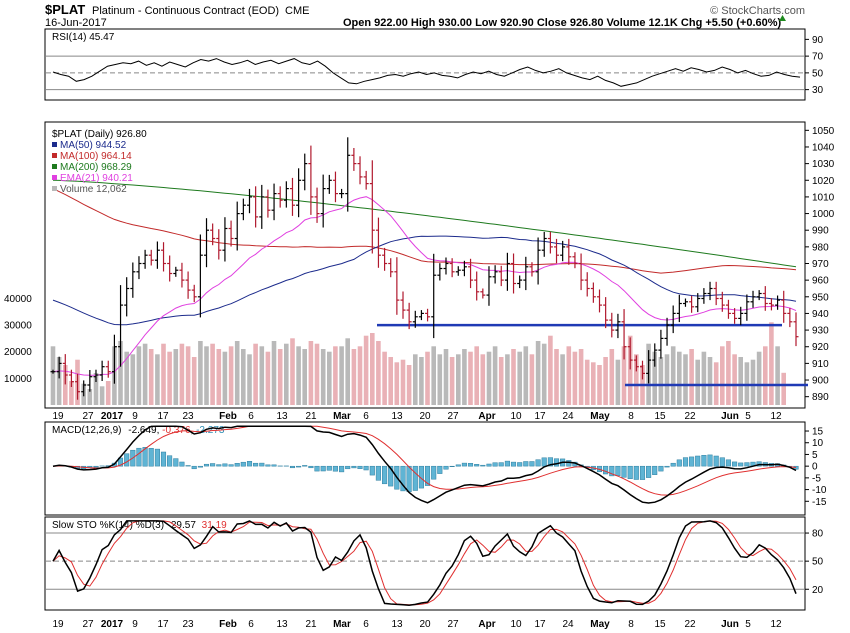 The width and height of the screenshot is (850, 633). I want to click on x-tick-label: May, so click(600, 416).